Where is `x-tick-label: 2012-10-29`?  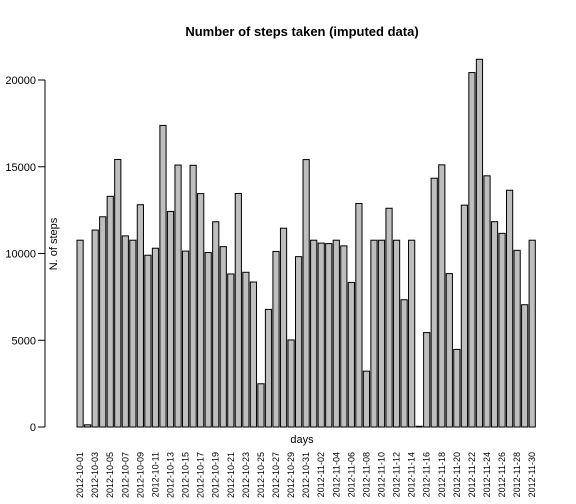 x-tick-label: 2012-10-29 is located at coordinates (291, 475).